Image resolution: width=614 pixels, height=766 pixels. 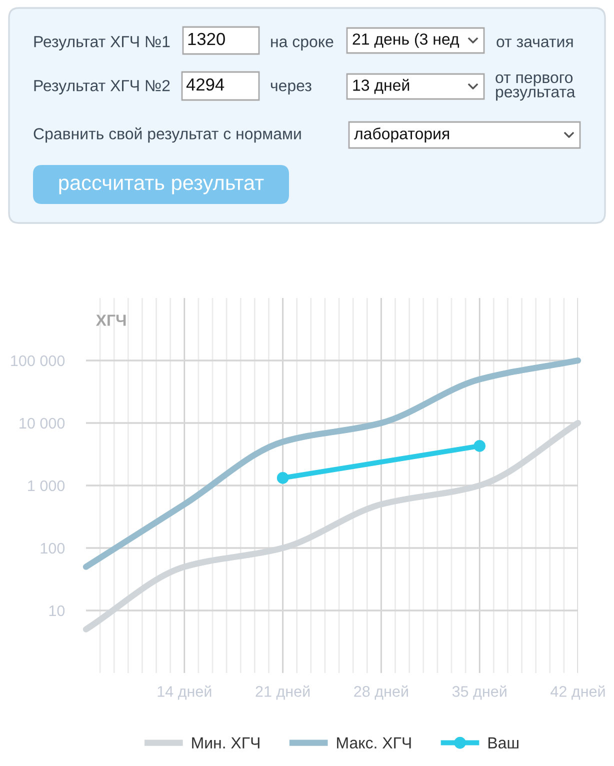 What do you see at coordinates (381, 692) in the screenshot?
I see `x-tick-label: 28 дней` at bounding box center [381, 692].